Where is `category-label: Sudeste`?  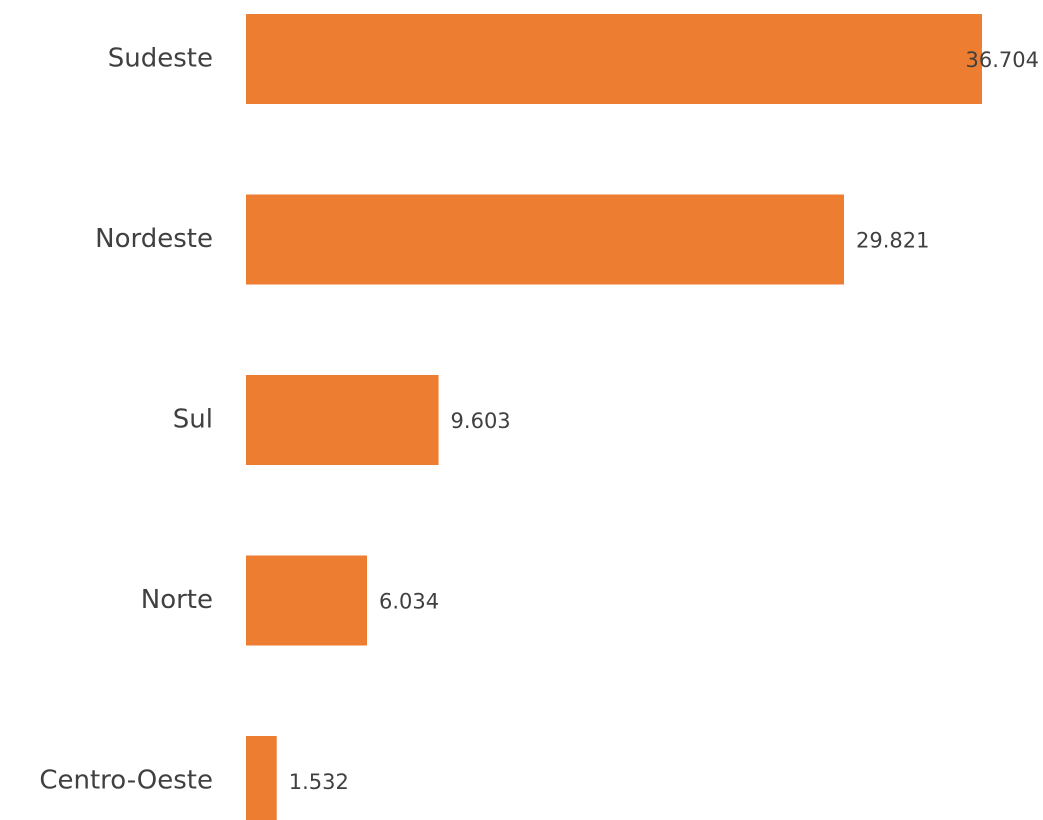
category-label: Sudeste is located at coordinates (160, 59).